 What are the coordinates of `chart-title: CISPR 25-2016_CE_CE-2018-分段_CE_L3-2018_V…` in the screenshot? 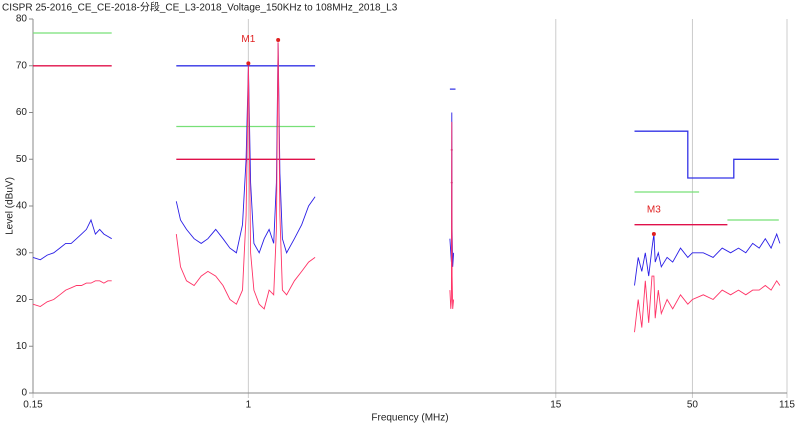 It's located at (200, 7).